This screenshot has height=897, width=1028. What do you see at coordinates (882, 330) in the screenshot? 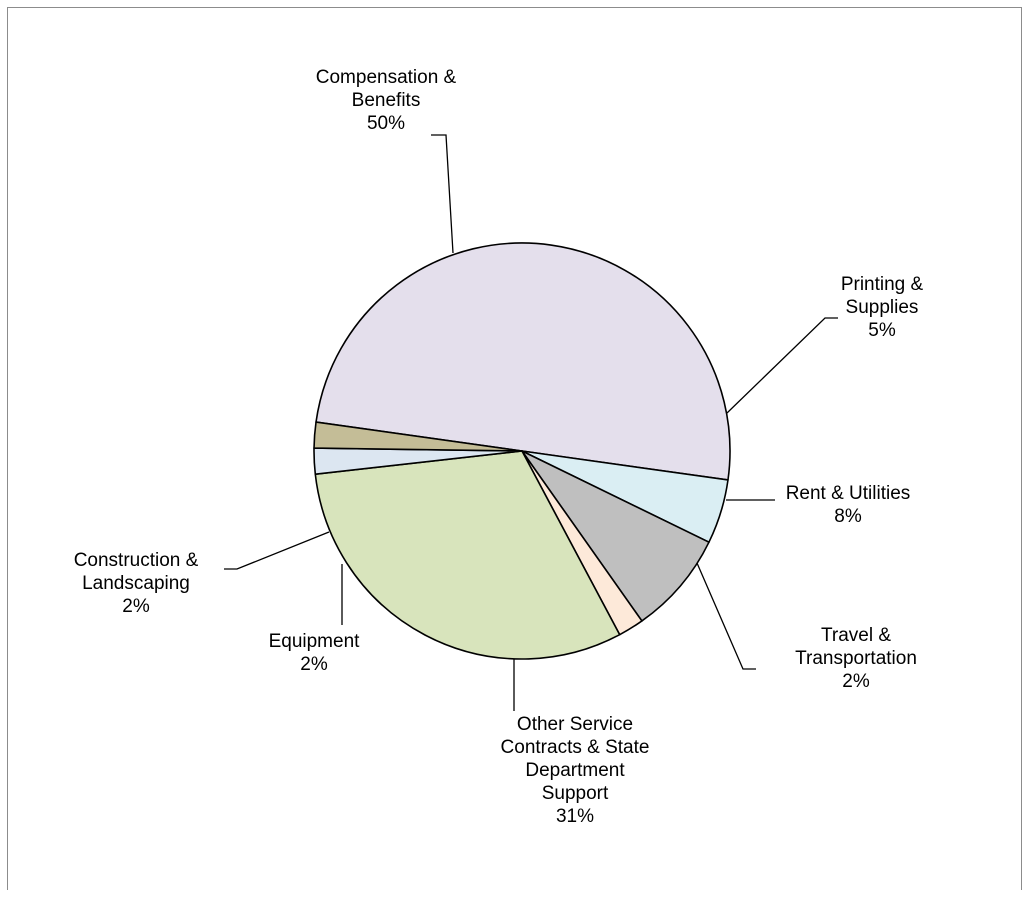
I see `data-label-line: 5%` at bounding box center [882, 330].